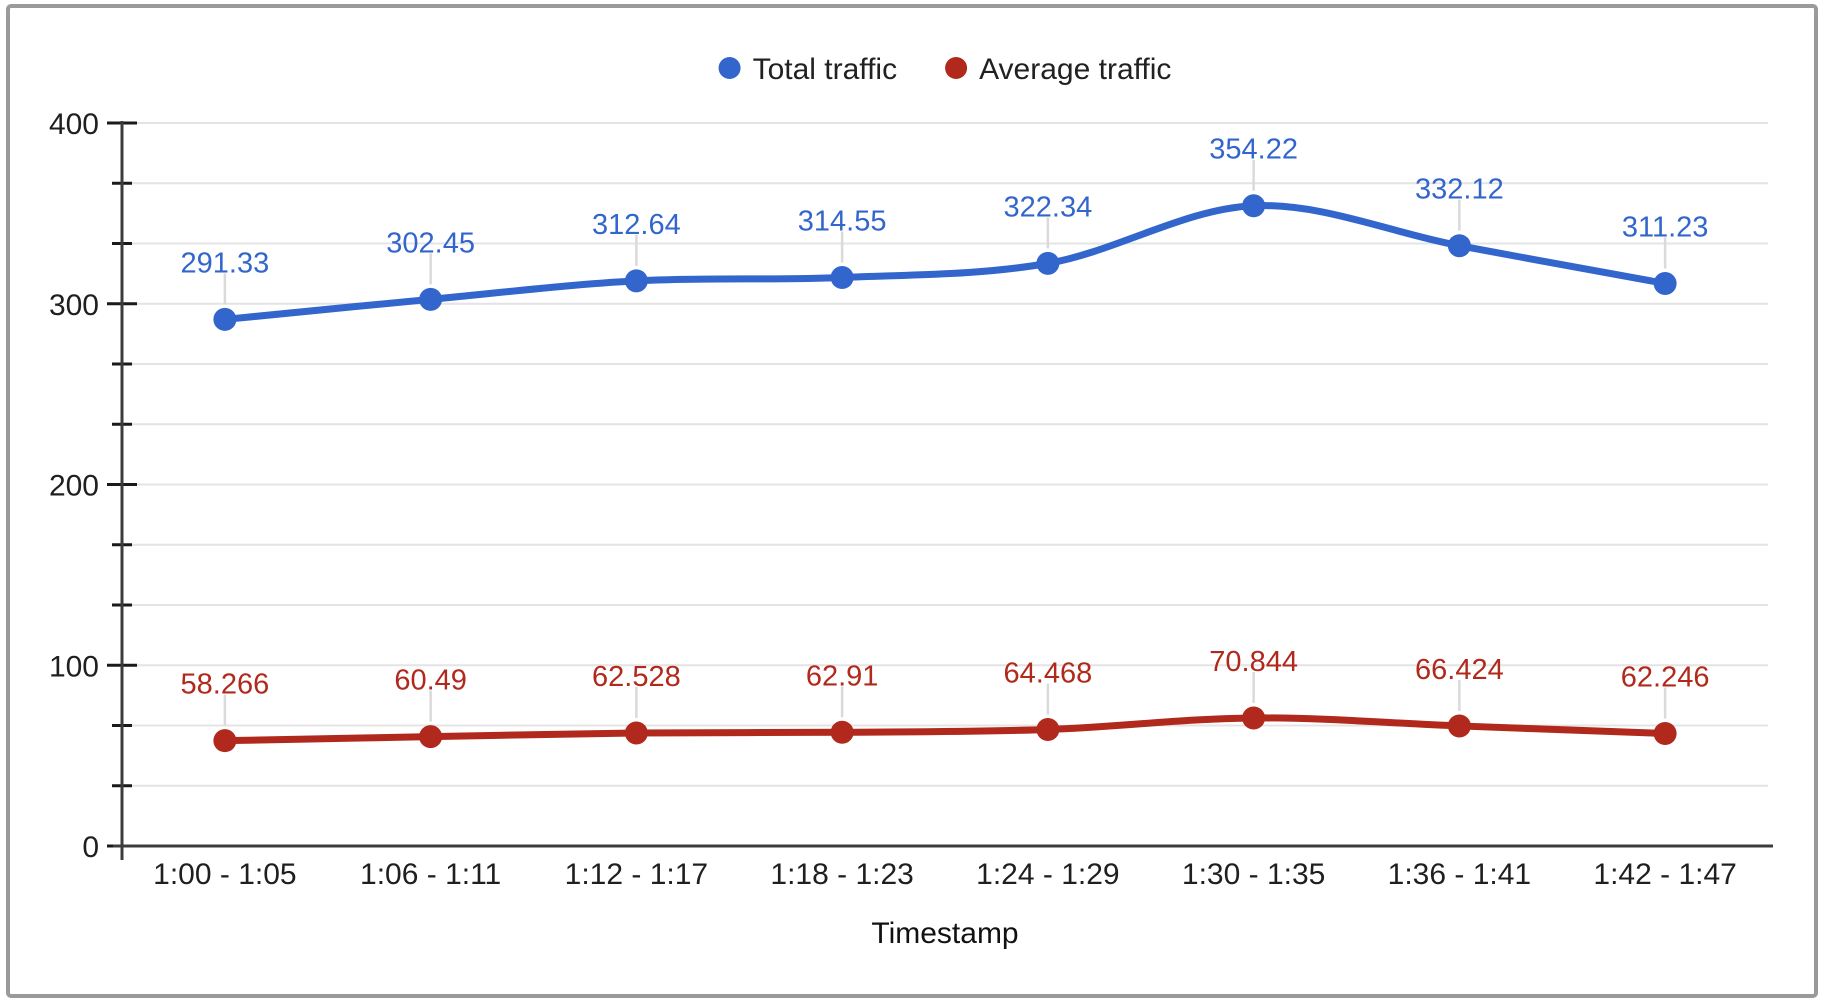 The width and height of the screenshot is (1824, 1002). What do you see at coordinates (430, 681) in the screenshot?
I see `data-point-label: 60.49` at bounding box center [430, 681].